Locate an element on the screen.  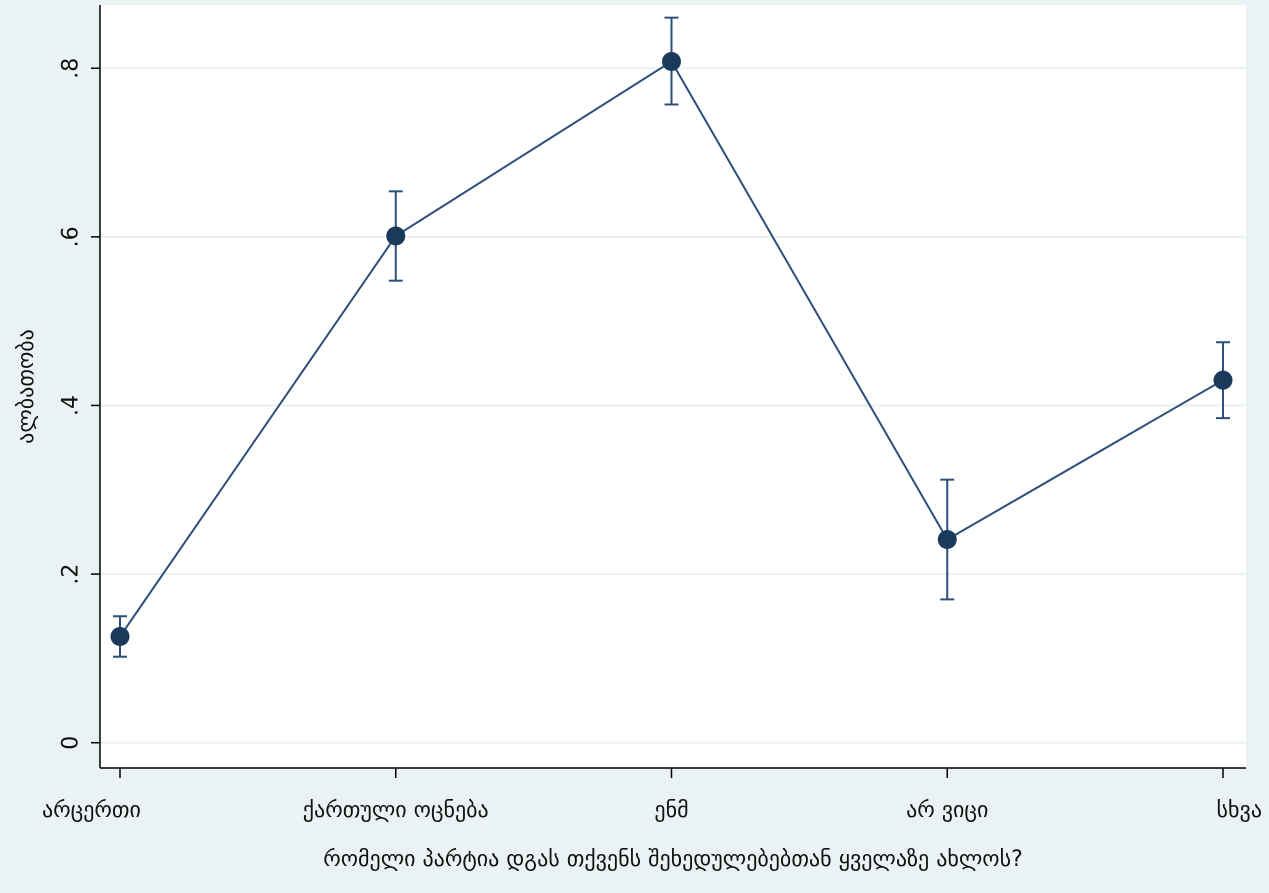
x-ticks: არცერთი ქართული ოცნება ენმ არ ვიცი სხვა is located at coordinates (652, 795).